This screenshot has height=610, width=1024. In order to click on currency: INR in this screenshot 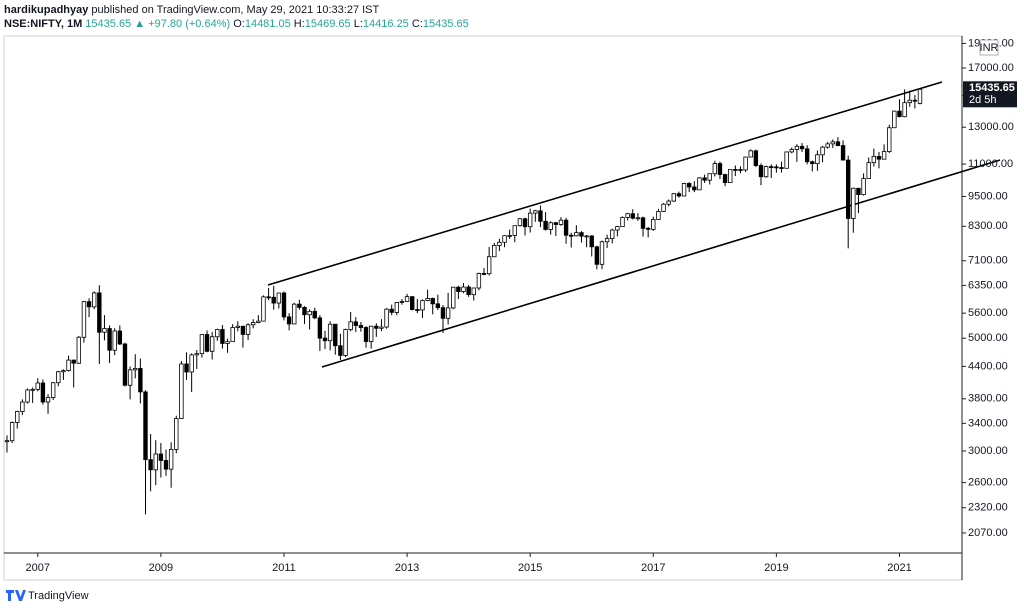, I will do `click(989, 48)`.